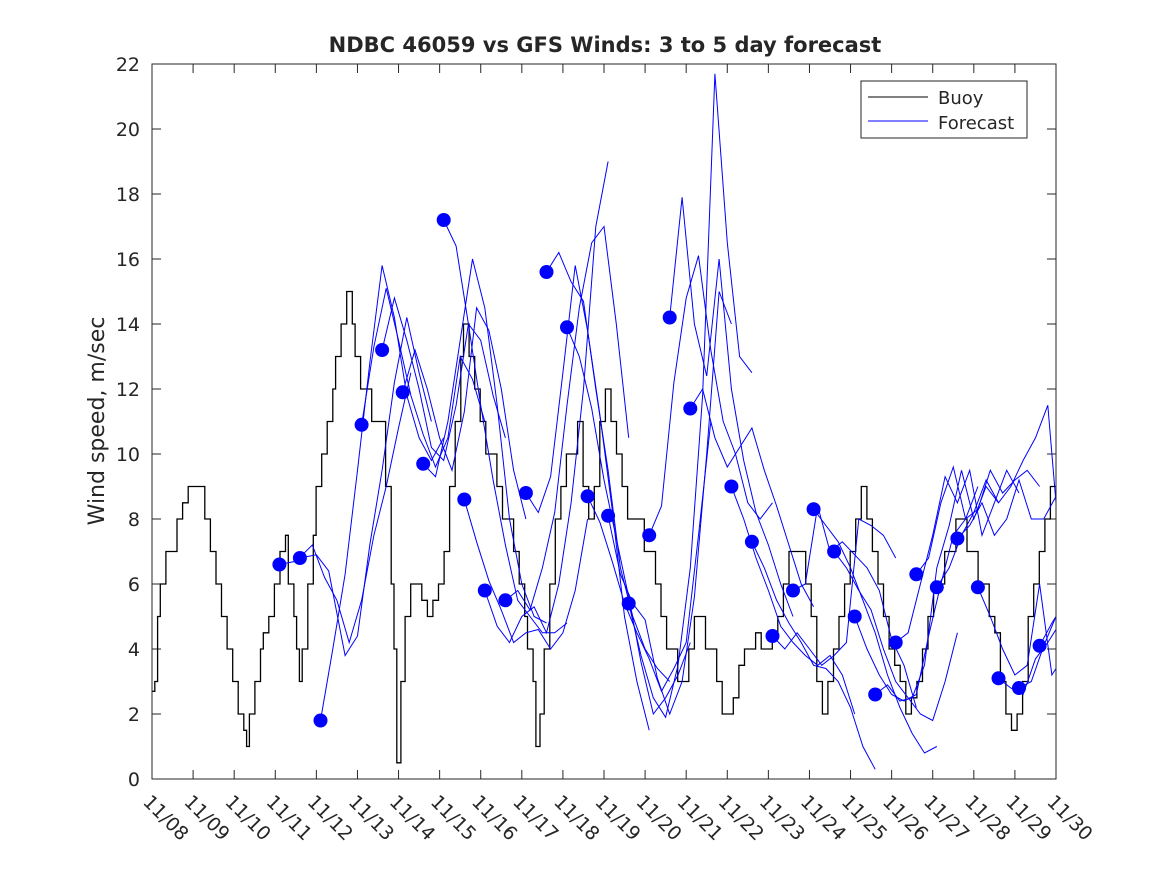  I want to click on y-tick-label: 4, so click(134, 650).